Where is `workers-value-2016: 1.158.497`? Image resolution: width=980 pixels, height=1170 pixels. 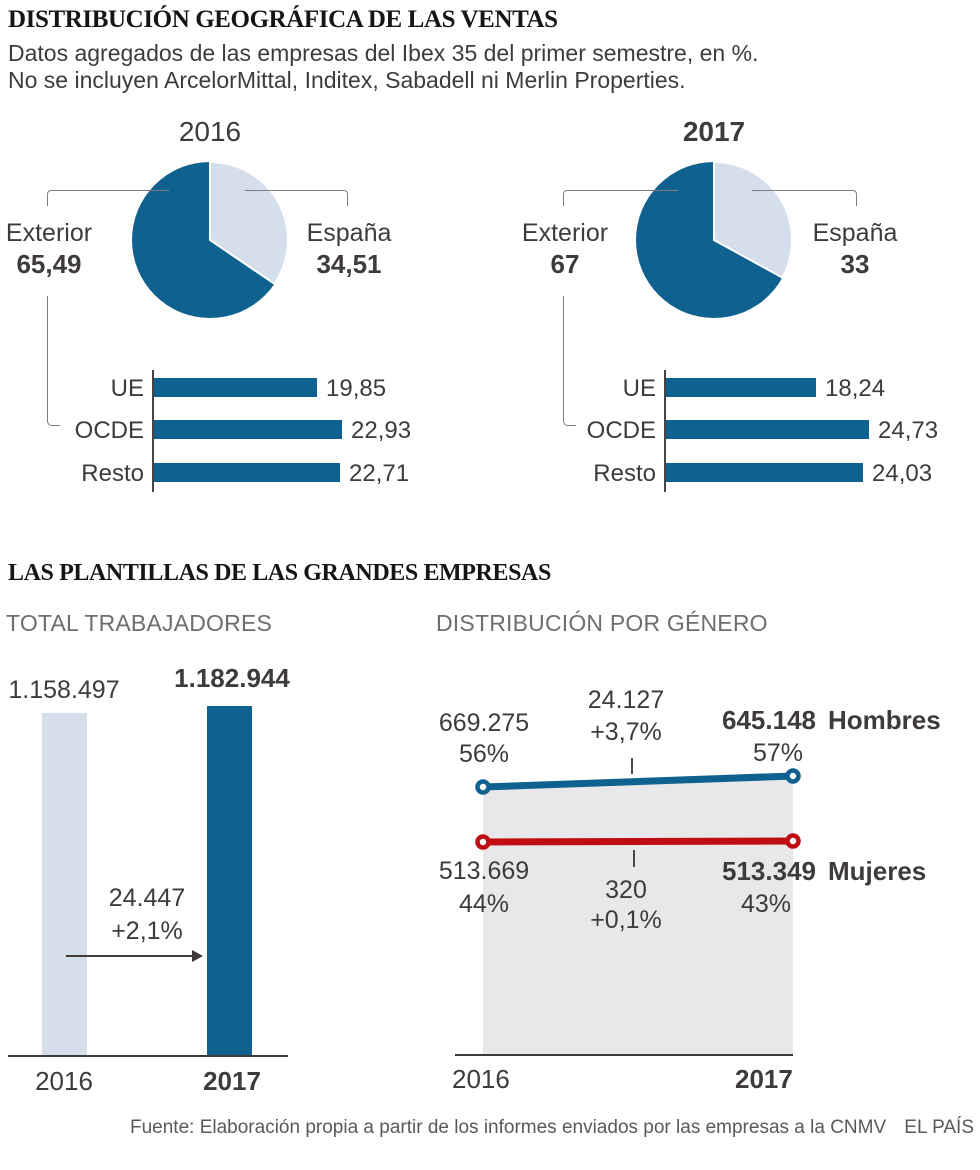 workers-value-2016: 1.158.497 is located at coordinates (64, 690).